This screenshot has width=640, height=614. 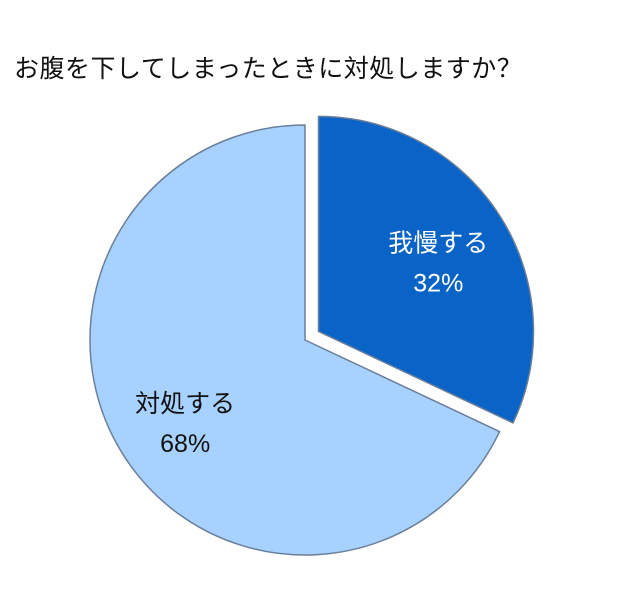 What do you see at coordinates (438, 283) in the screenshot?
I see `slice-percent-1: 32%` at bounding box center [438, 283].